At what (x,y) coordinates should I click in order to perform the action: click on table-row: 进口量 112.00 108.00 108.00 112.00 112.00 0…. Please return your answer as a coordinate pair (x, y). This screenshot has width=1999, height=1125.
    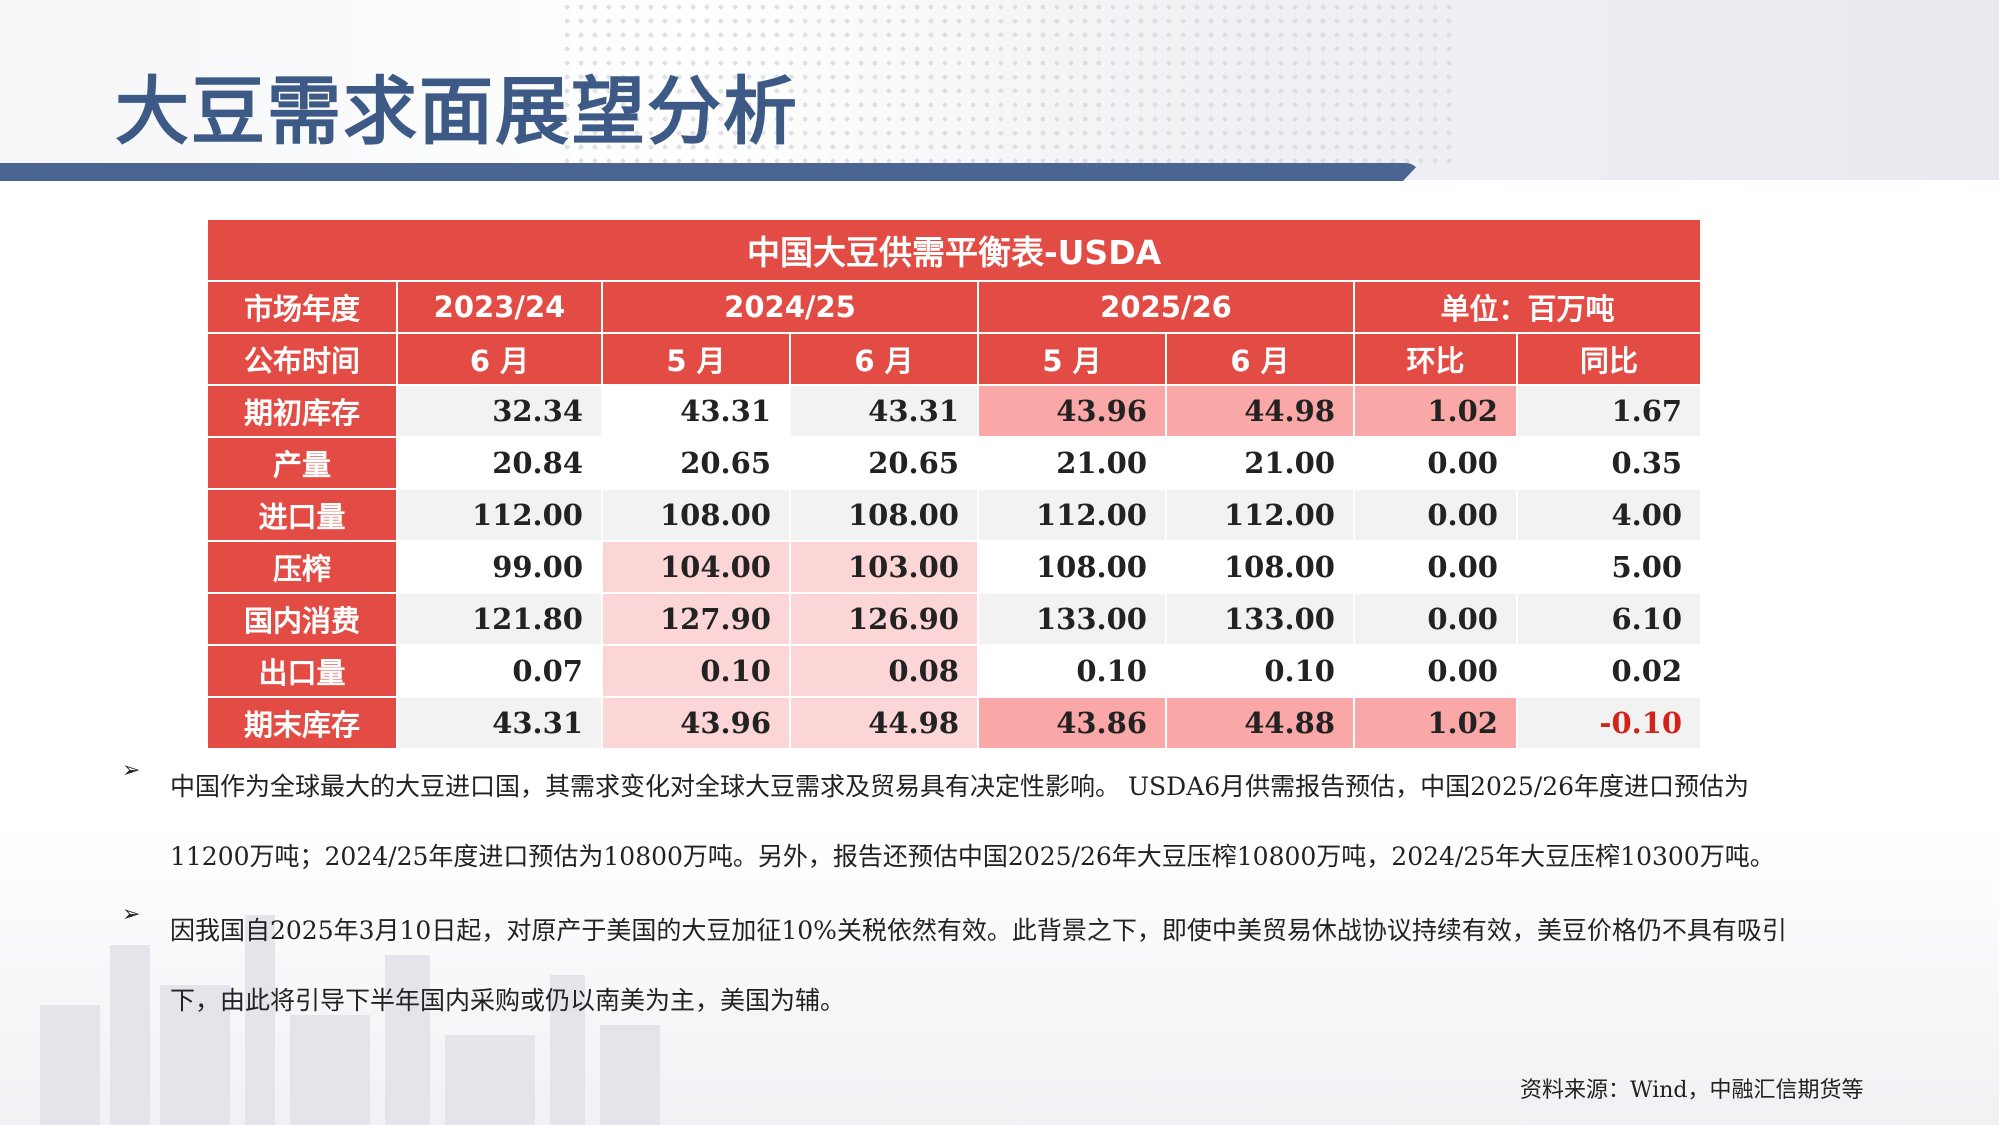
    Looking at the image, I should click on (954, 515).